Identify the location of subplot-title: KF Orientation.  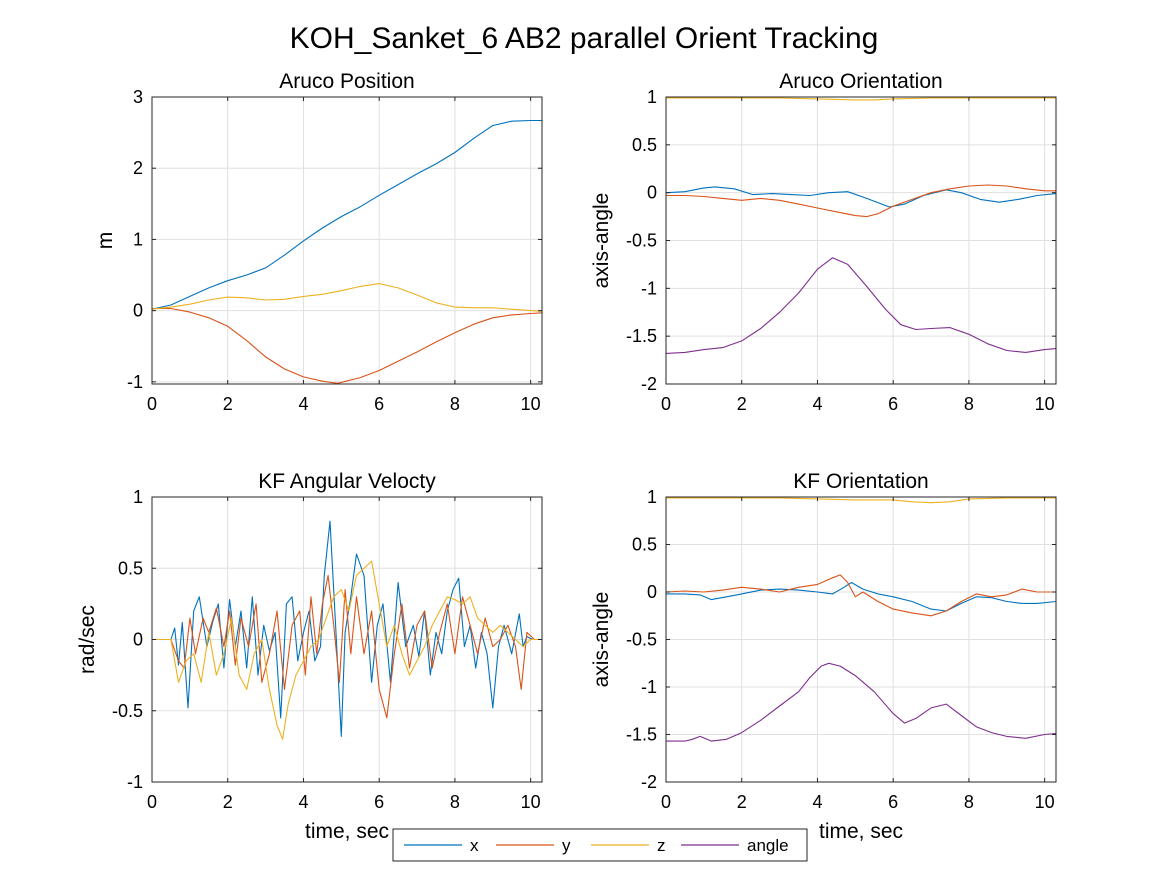
(860, 481).